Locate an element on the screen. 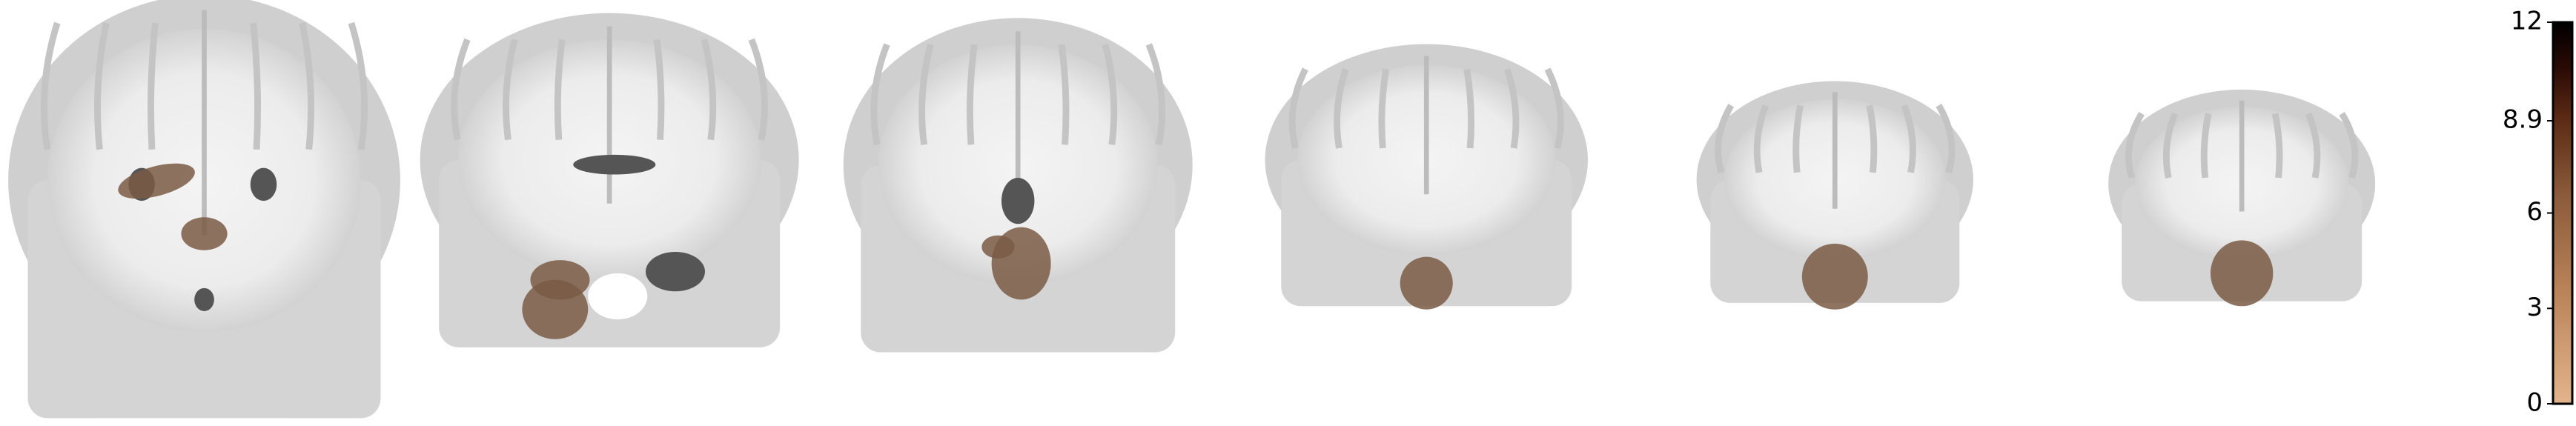 The width and height of the screenshot is (2576, 426). colorbar-tick-label: 0 is located at coordinates (2534, 403).